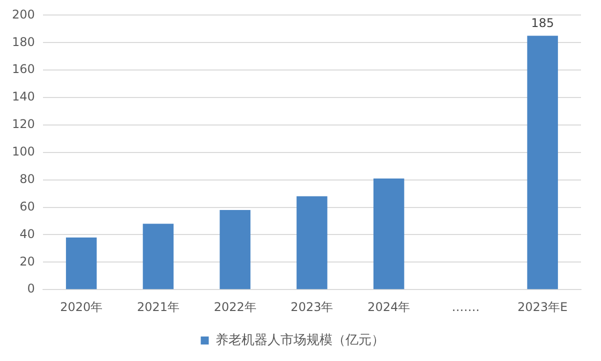 Image resolution: width=601 pixels, height=361 pixels. I want to click on x-tick-label: 2024年, so click(389, 307).